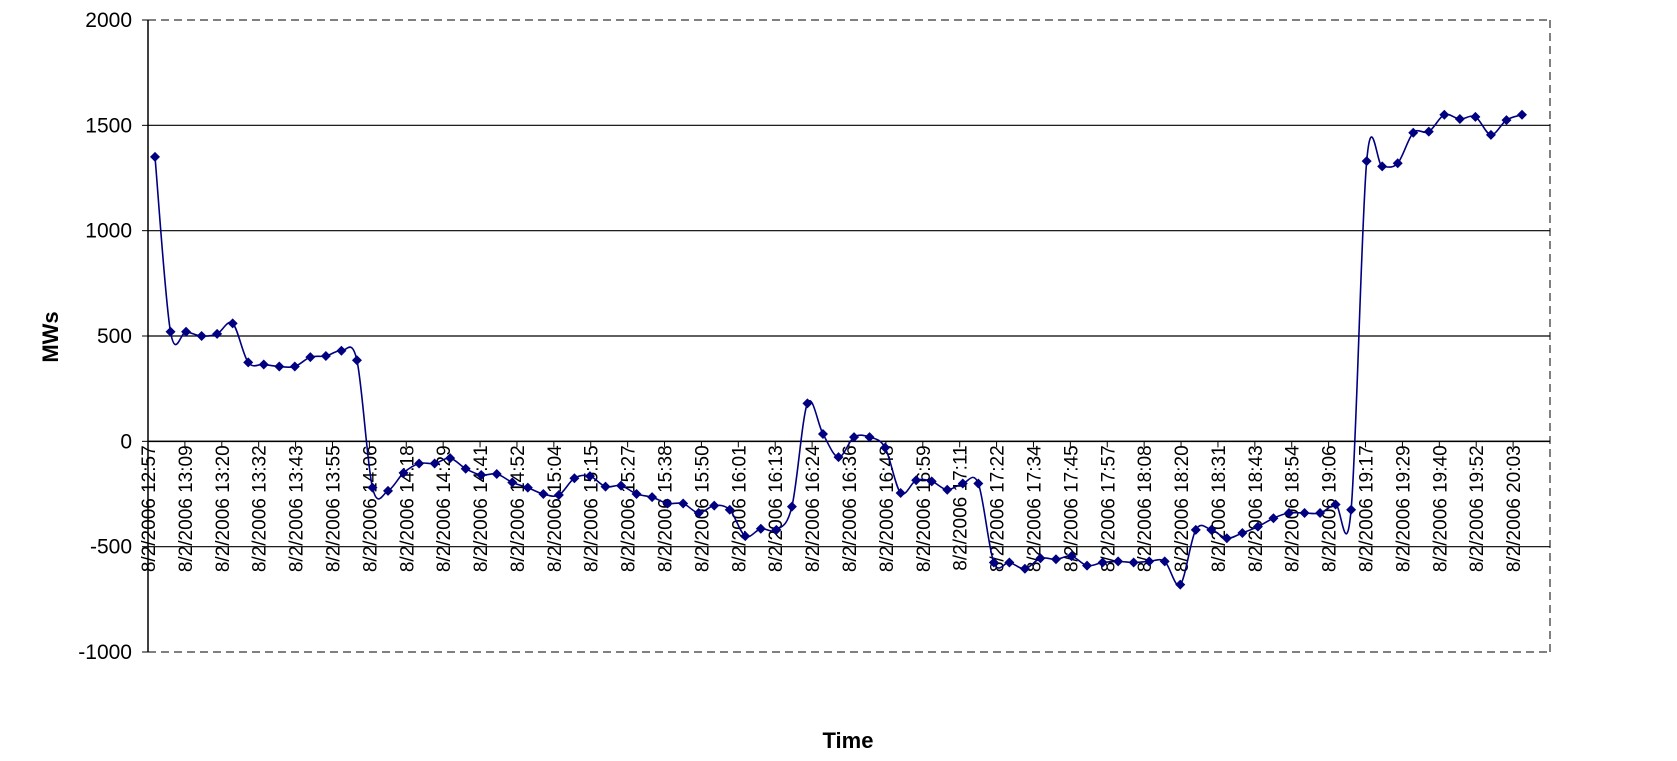 Image resolution: width=1677 pixels, height=761 pixels. Describe the element at coordinates (1440, 508) in the screenshot. I see `x-tick-label: 8/2/2006 19:40` at that location.